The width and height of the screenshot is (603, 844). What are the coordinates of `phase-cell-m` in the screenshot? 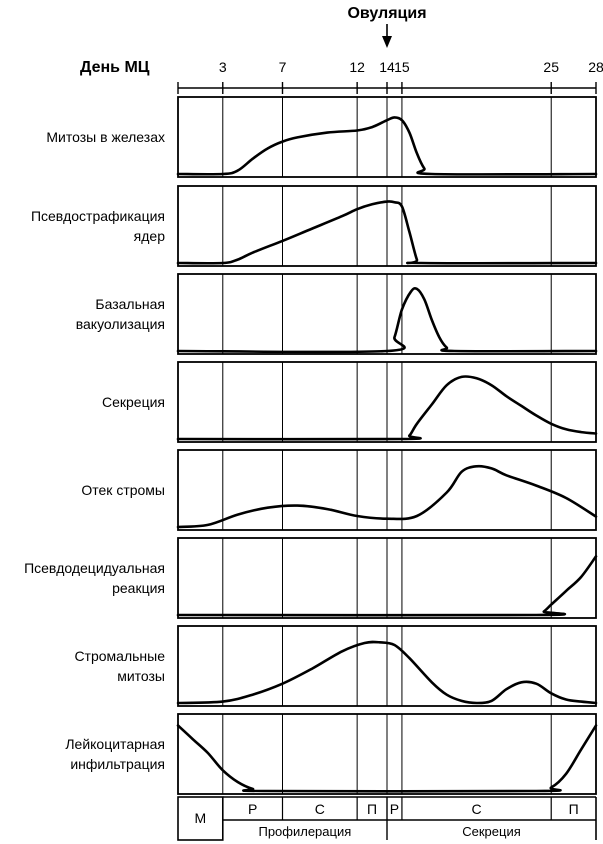 It's located at (200, 818).